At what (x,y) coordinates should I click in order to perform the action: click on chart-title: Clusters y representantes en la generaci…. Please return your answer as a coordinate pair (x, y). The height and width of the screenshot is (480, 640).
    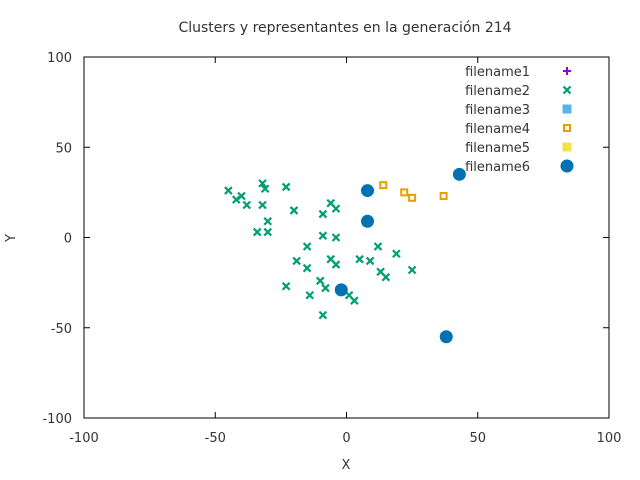
    Looking at the image, I should click on (344, 28).